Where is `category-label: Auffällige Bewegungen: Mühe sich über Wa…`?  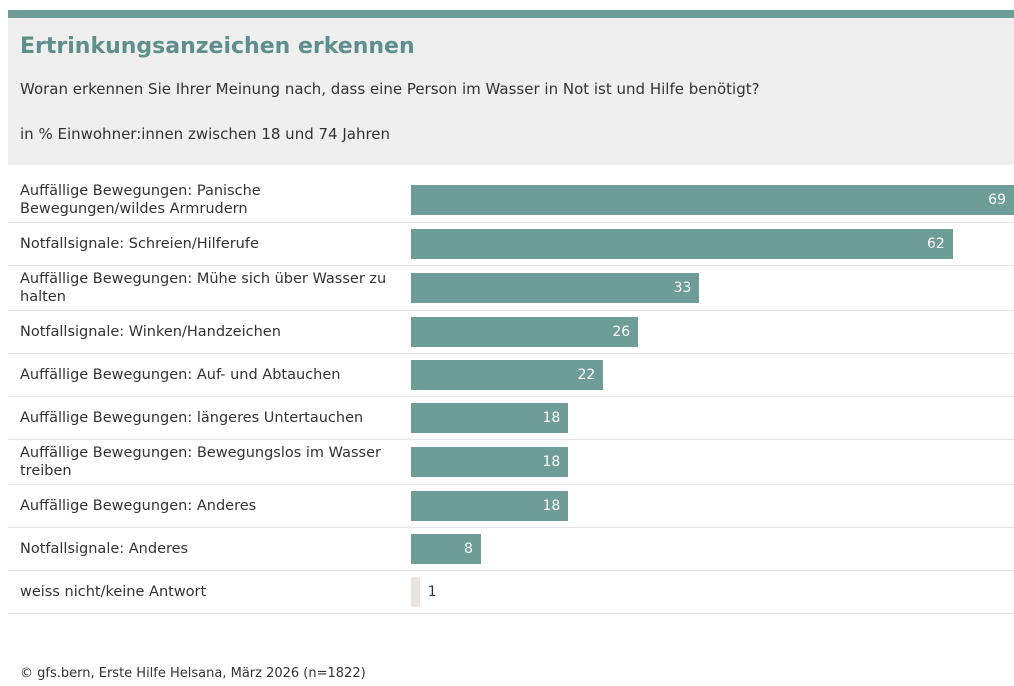 category-label: Auffällige Bewegungen: Mühe sich über Wa… is located at coordinates (203, 288).